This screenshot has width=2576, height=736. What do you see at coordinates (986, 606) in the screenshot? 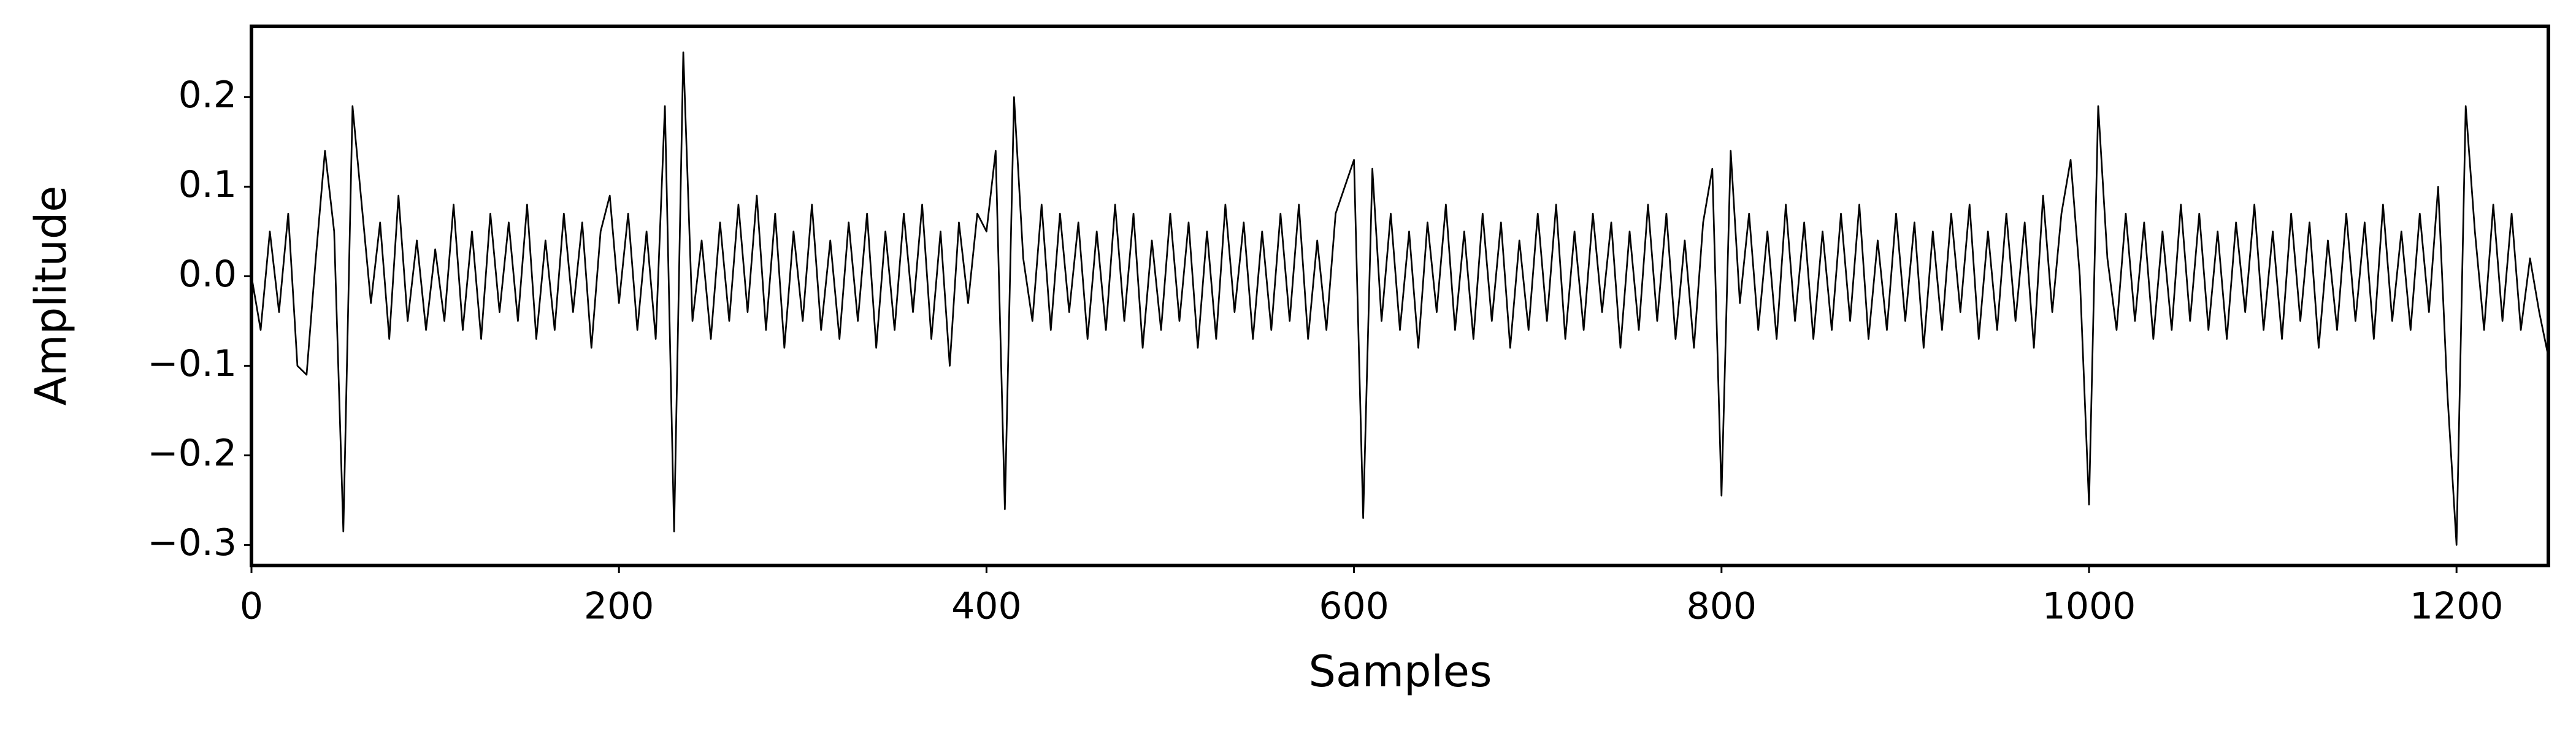
I see `x-tick-label: 400` at bounding box center [986, 606].